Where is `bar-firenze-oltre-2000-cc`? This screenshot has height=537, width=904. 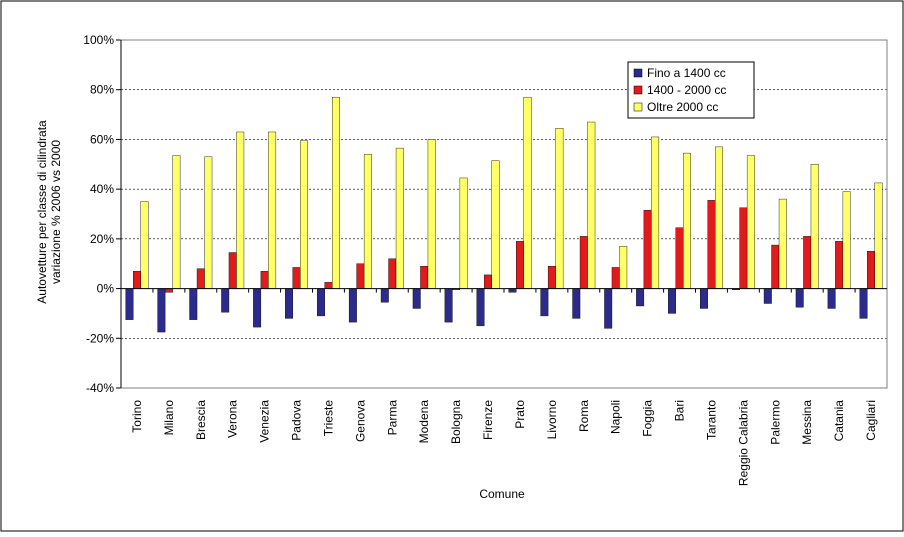 bar-firenze-oltre-2000-cc is located at coordinates (495, 224).